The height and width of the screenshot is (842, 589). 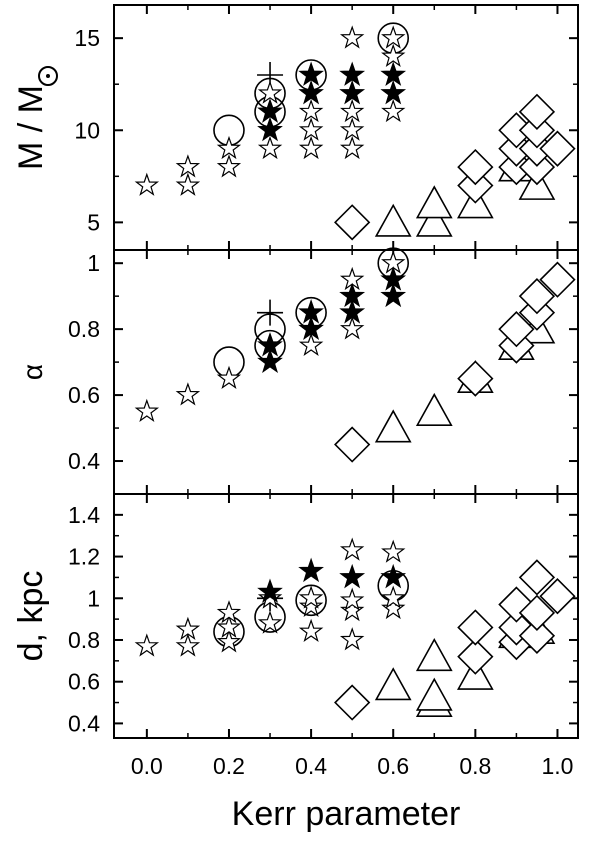 What do you see at coordinates (346, 814) in the screenshot?
I see `x-axis-label: Kerr parameter` at bounding box center [346, 814].